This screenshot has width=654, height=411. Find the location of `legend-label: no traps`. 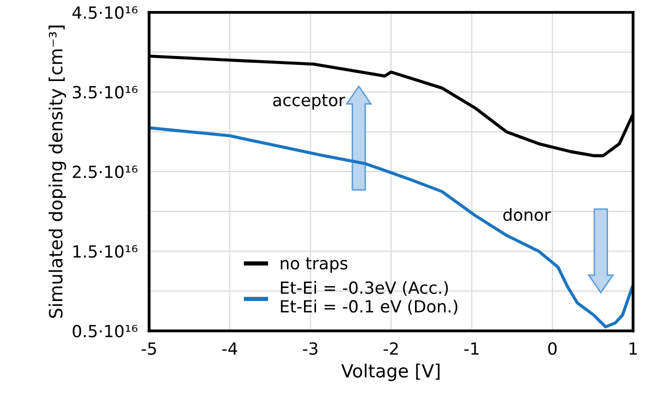

legend-label: no traps is located at coordinates (314, 265).